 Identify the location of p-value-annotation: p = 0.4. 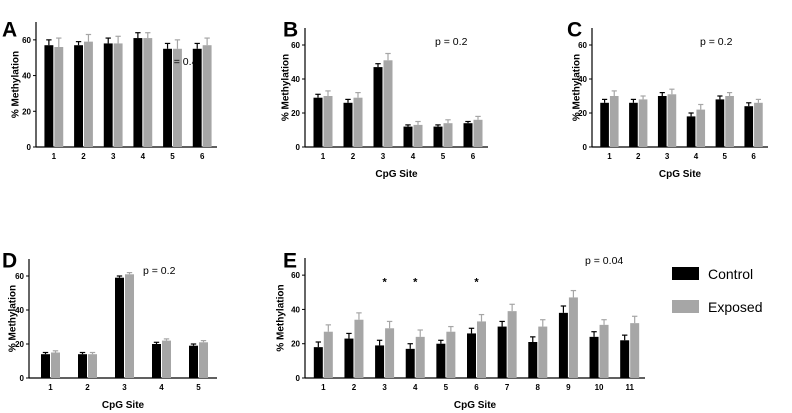
(181, 62).